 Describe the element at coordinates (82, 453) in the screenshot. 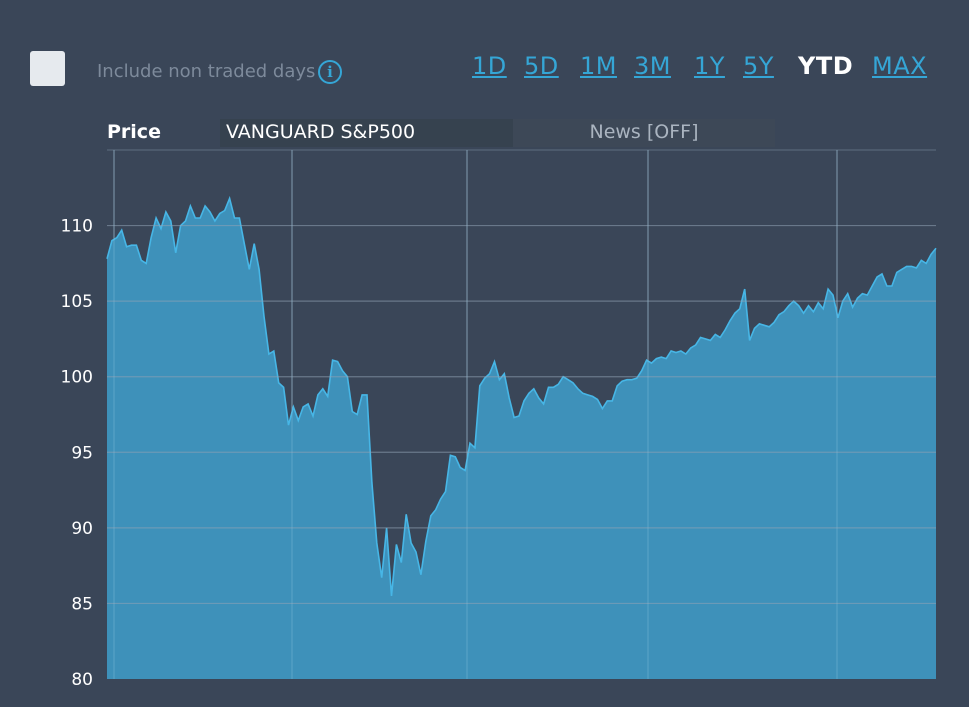

I see `y-tick-label: 95` at that location.